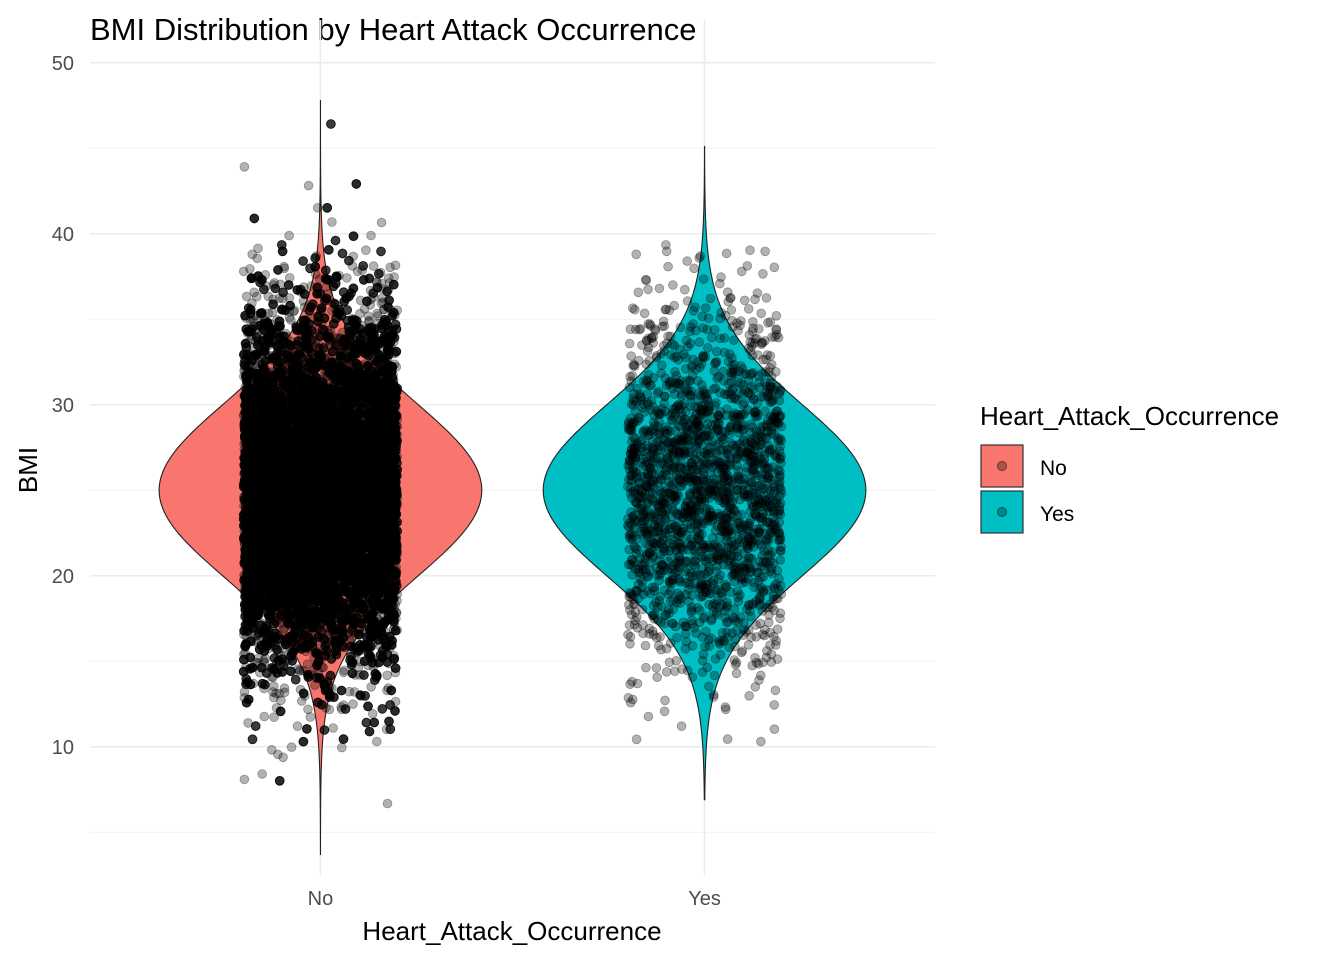 Image resolution: width=1344 pixels, height=960 pixels. I want to click on points-no, so click(320, 464).